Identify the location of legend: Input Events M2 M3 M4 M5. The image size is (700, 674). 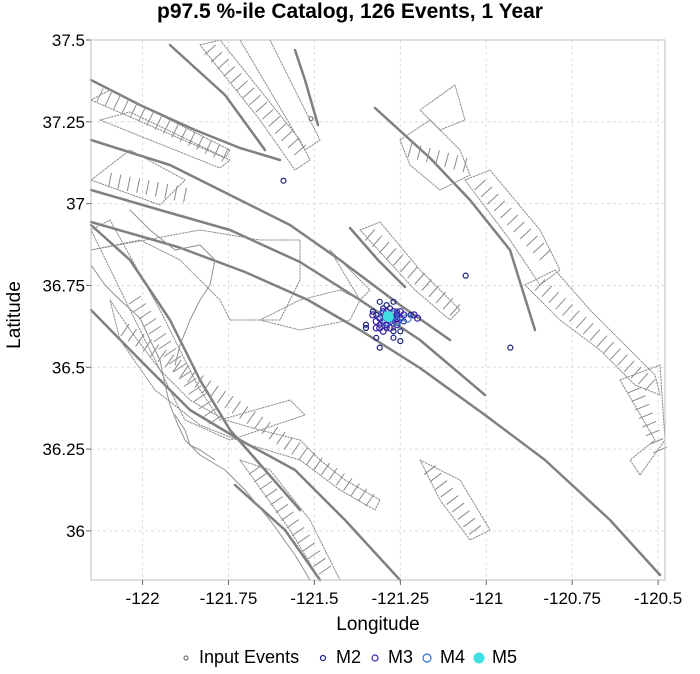
(350, 657).